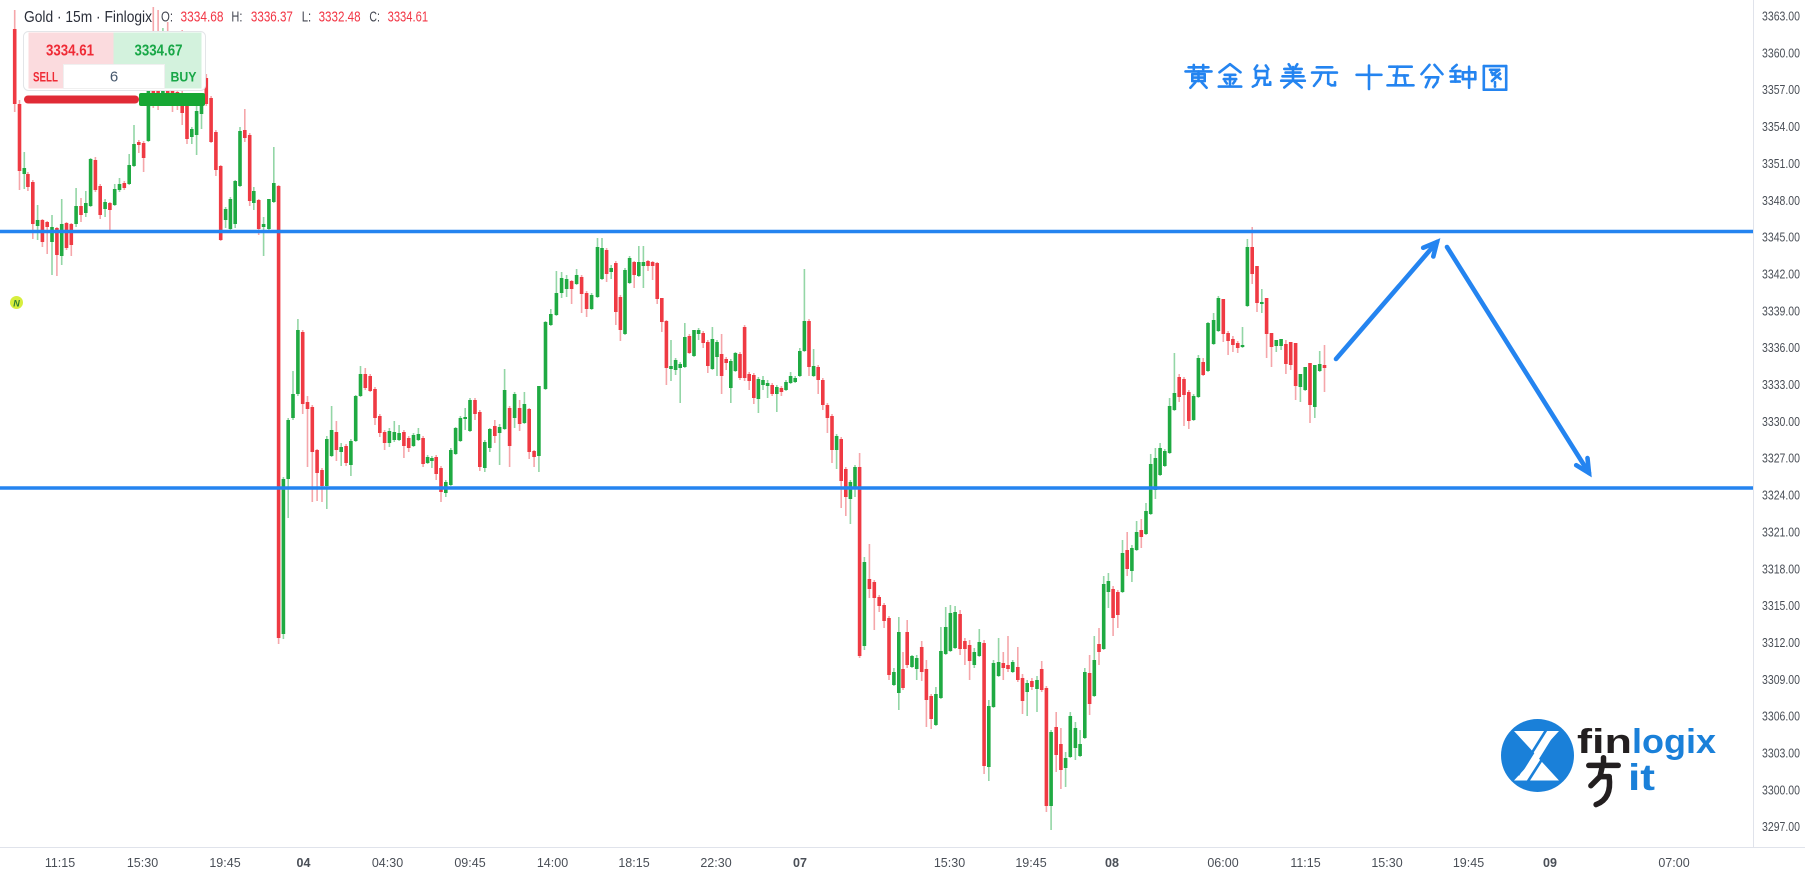 This screenshot has width=1805, height=878. What do you see at coordinates (202, 18) in the screenshot?
I see `svg-text: 3334.68` at bounding box center [202, 18].